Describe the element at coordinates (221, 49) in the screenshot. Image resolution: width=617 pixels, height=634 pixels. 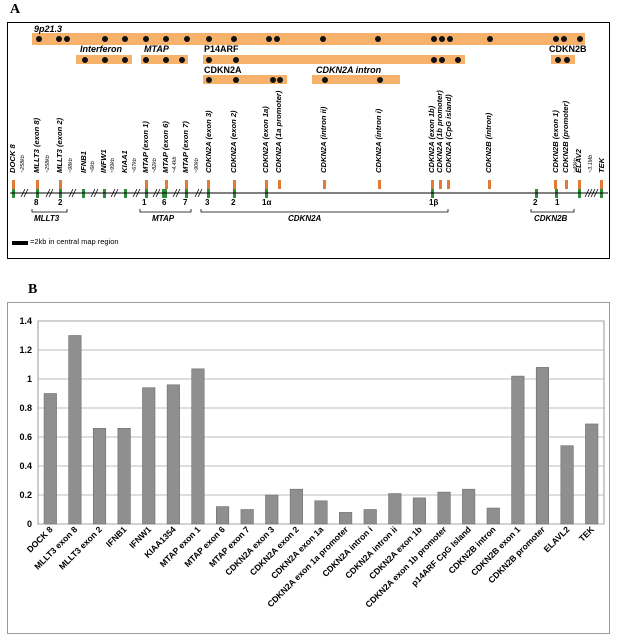
I see `p14arf-label: P14ARF` at that location.